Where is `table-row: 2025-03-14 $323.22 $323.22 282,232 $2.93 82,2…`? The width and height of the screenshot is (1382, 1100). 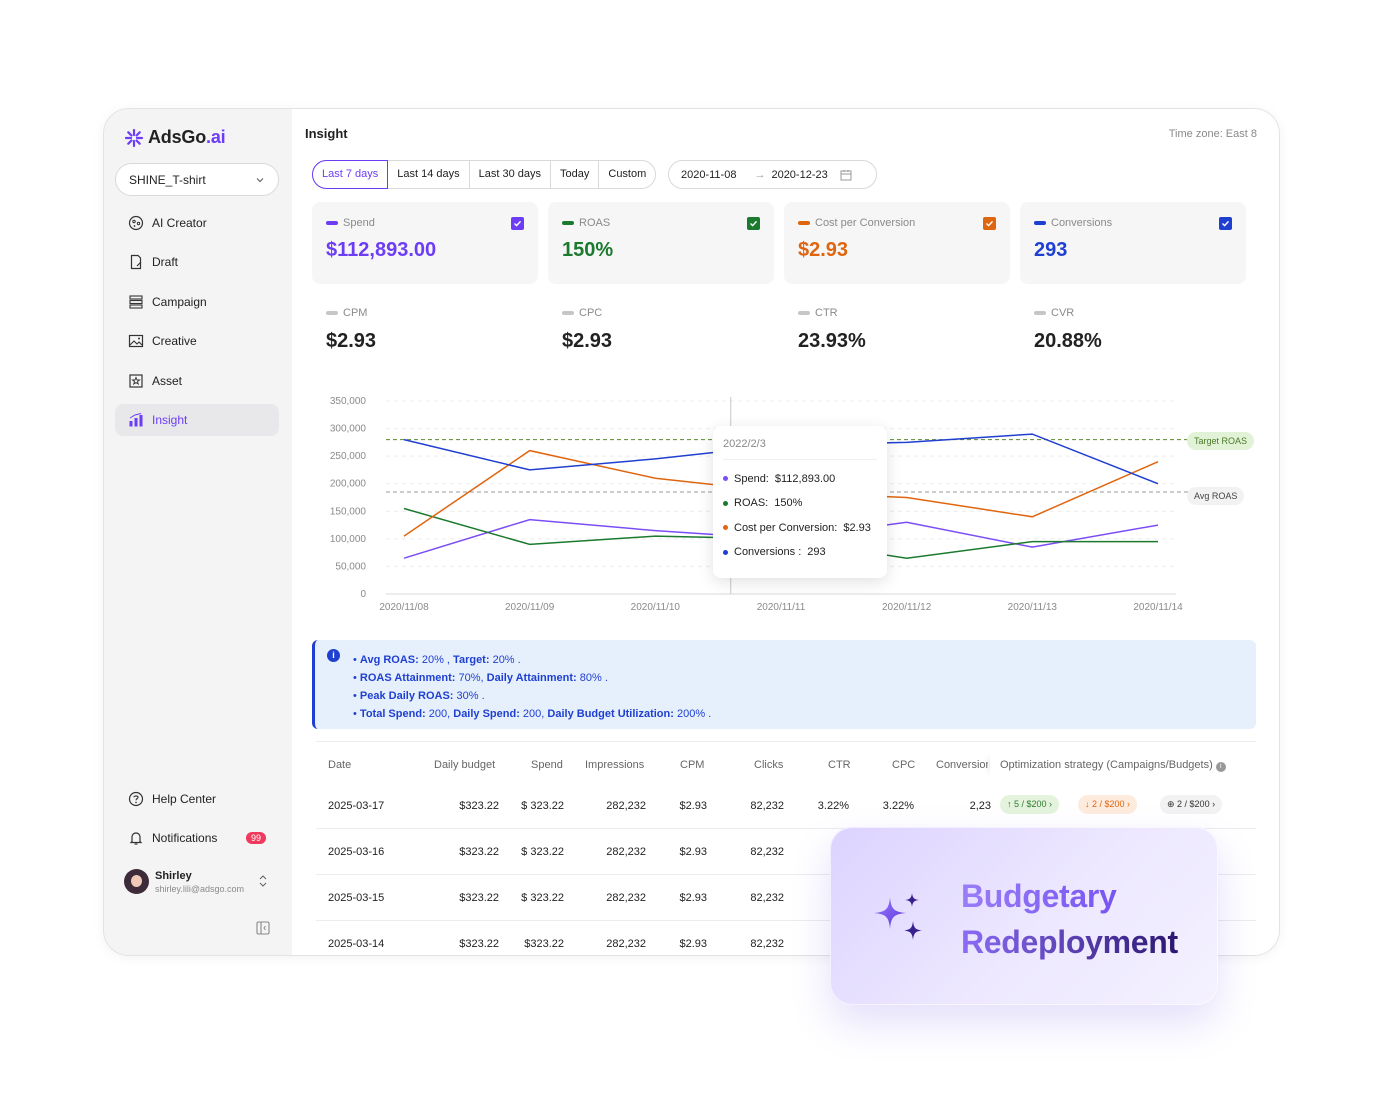 table-row: 2025-03-14 $323.22 $323.22 282,232 $2.93 82,2… is located at coordinates (786, 938).